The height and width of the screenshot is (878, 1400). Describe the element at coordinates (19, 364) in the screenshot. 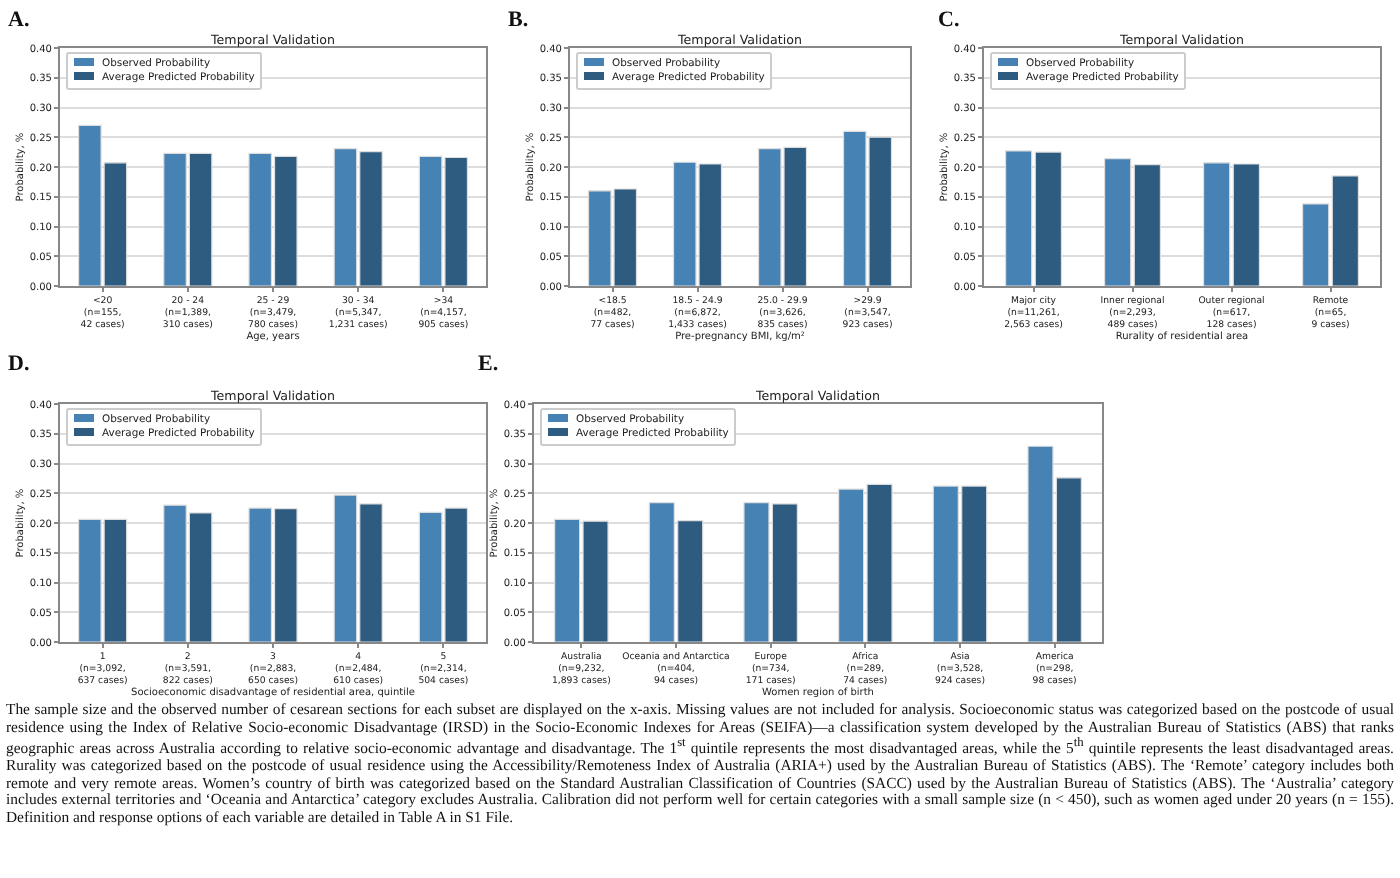

I see `text: D.` at that location.